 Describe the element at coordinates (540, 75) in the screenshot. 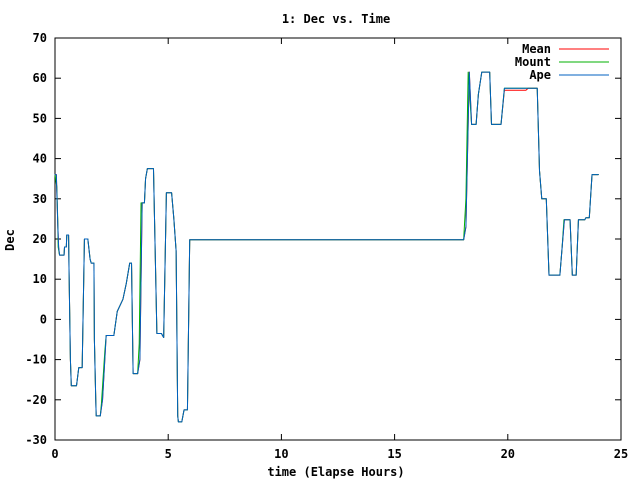

I see `legend-label-ape: Ape` at that location.